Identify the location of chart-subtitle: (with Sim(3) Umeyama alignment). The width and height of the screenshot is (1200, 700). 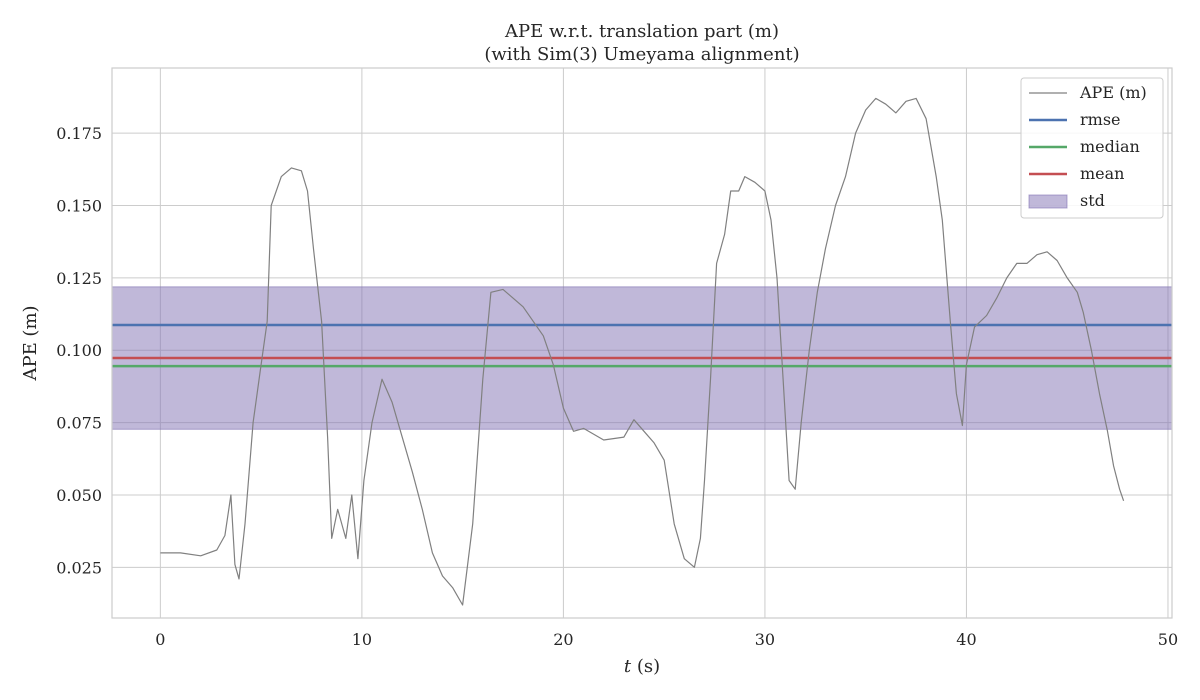
(641, 54).